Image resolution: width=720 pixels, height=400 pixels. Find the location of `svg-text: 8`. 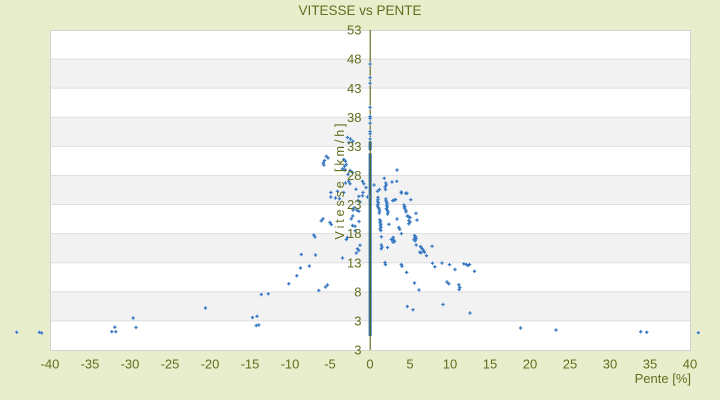

svg-text: 8 is located at coordinates (357, 291).